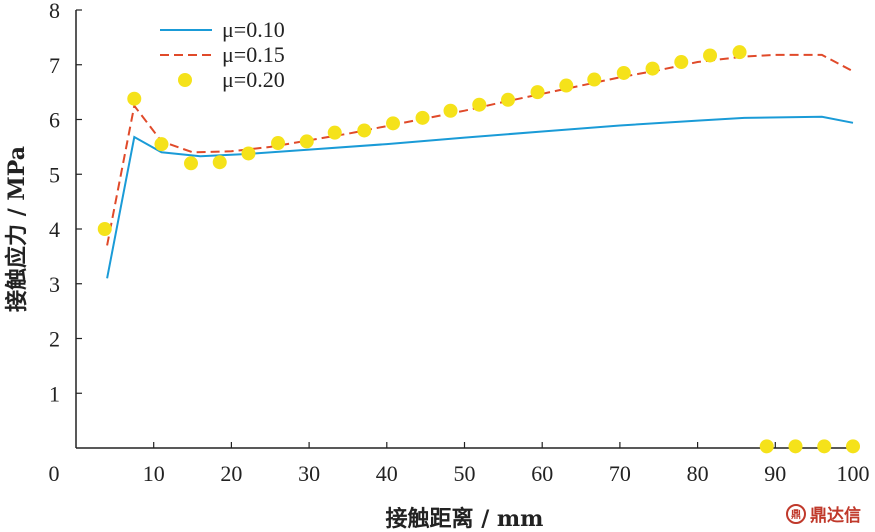 This screenshot has width=875, height=532. Describe the element at coordinates (853, 473) in the screenshot. I see `x-tick-label: 100` at that location.